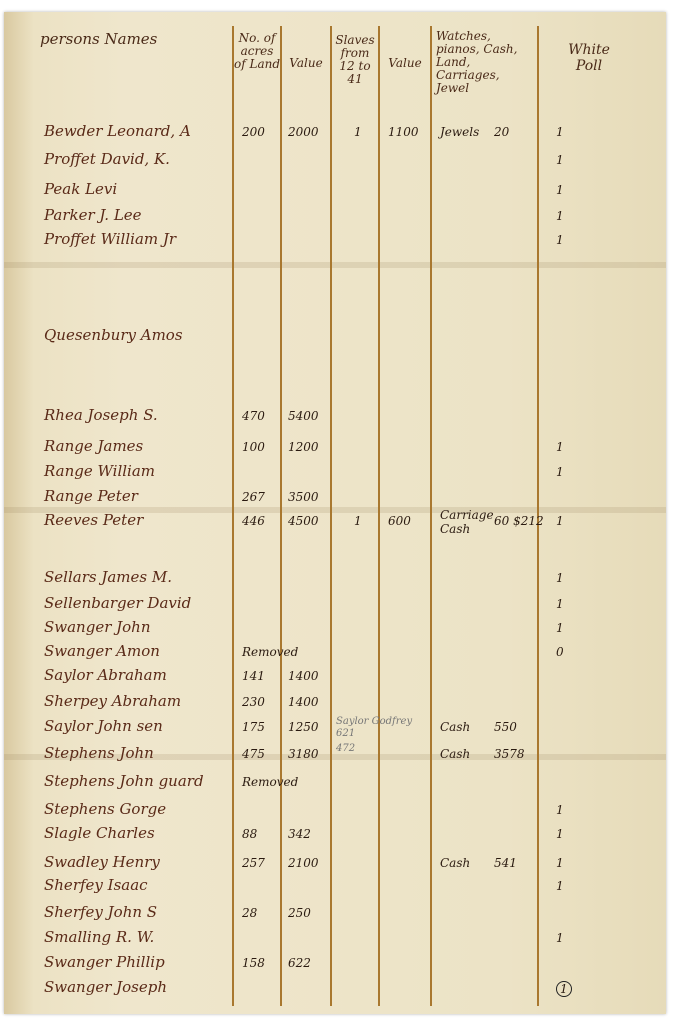  I want to click on row-name: Proffet William Jr, so click(110, 239).